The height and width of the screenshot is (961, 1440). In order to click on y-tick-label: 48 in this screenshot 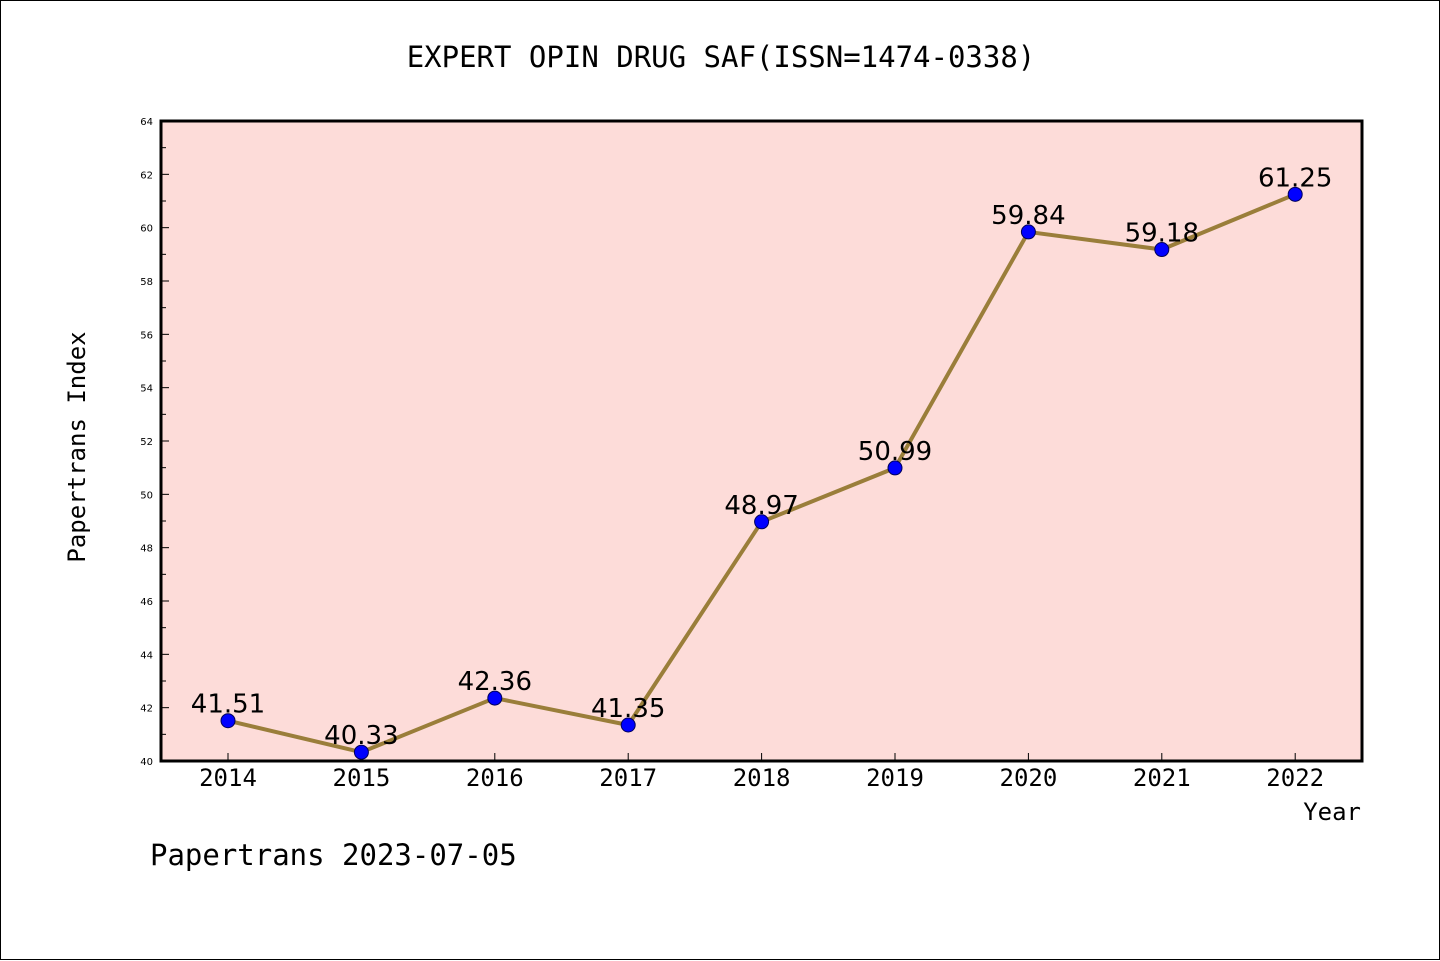, I will do `click(146, 549)`.